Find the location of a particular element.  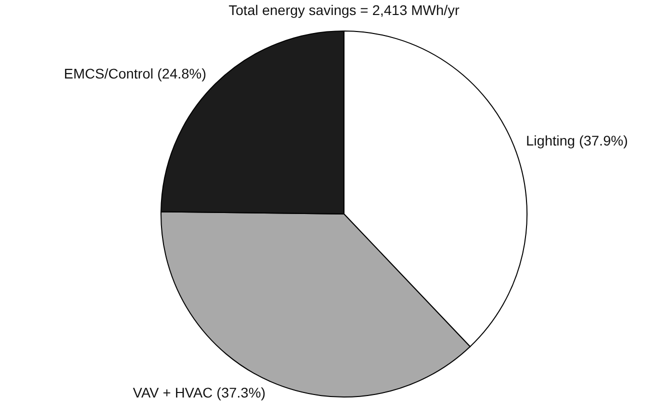

chart-title: Total energy savings = 2,413 MWh/yr is located at coordinates (344, 10).